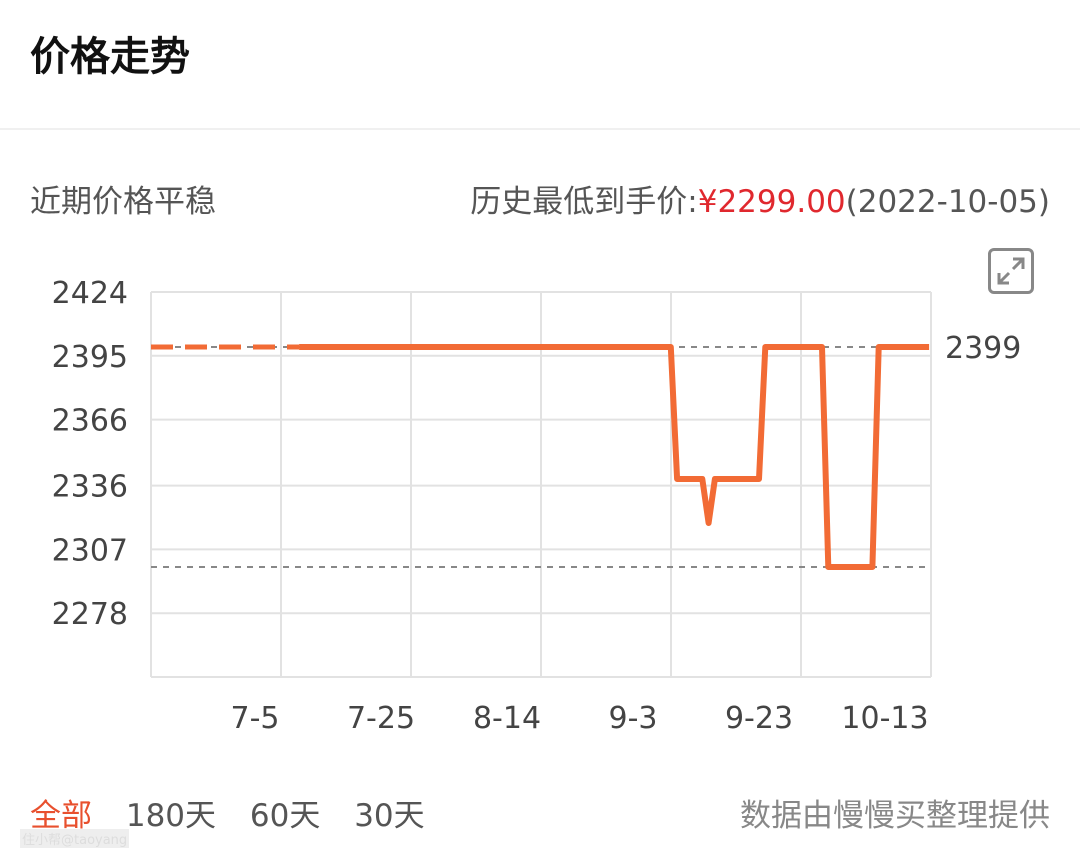 This screenshot has height=867, width=1080. What do you see at coordinates (90, 614) in the screenshot?
I see `y-tick-label: 2278` at bounding box center [90, 614].